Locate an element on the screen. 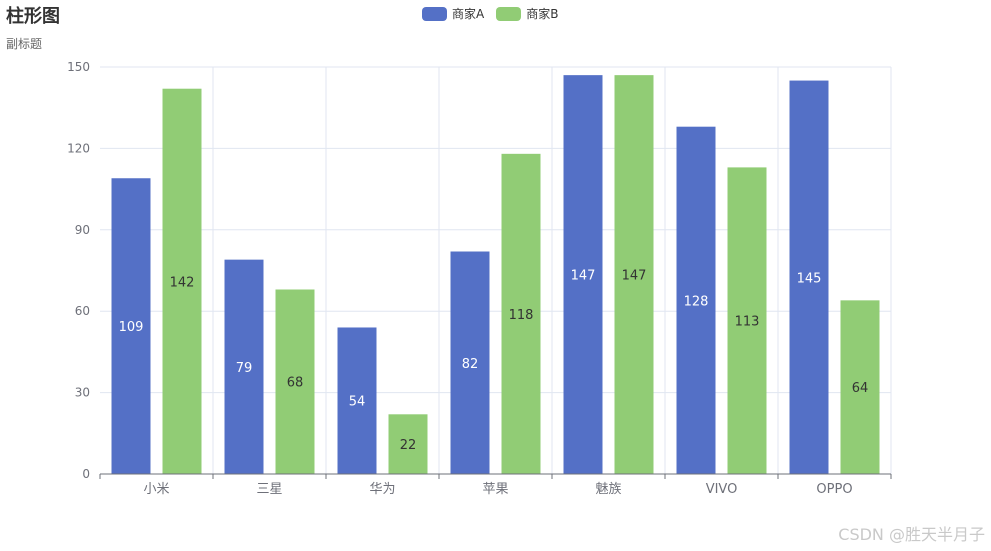  x-tick-label: VIVO is located at coordinates (722, 489).